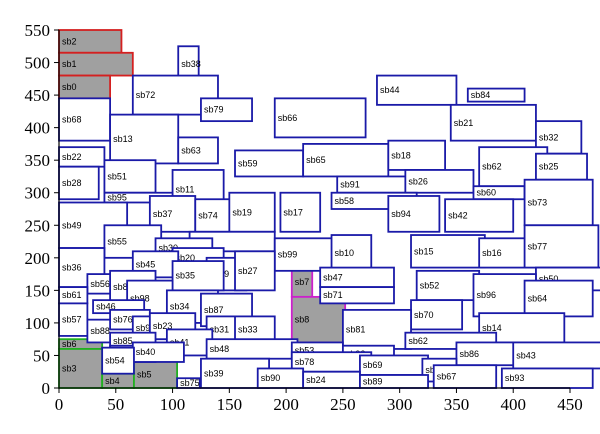 This screenshot has height=434, width=600. What do you see at coordinates (69, 41) in the screenshot?
I see `block-label: sb2` at bounding box center [69, 41].